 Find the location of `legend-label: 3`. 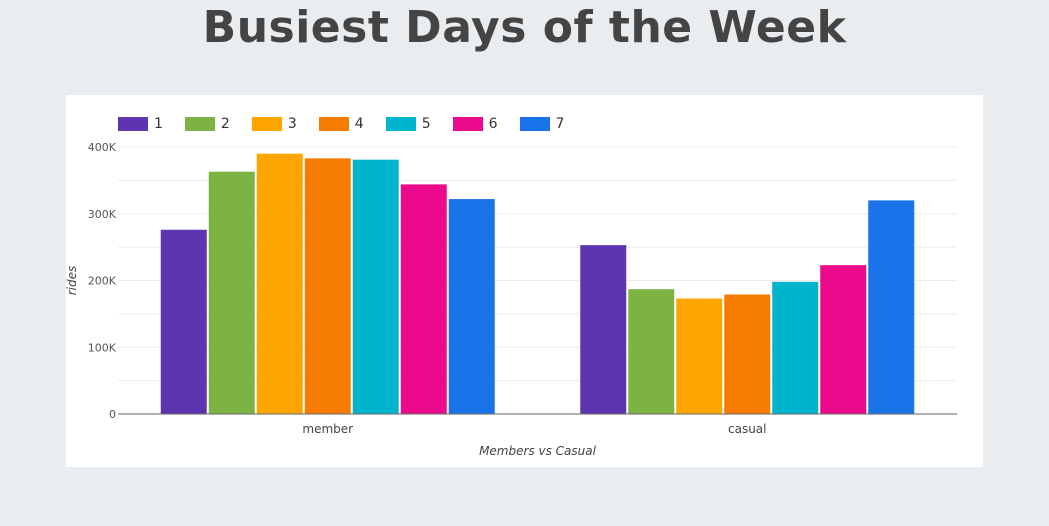

legend-label: 3 is located at coordinates (292, 124).